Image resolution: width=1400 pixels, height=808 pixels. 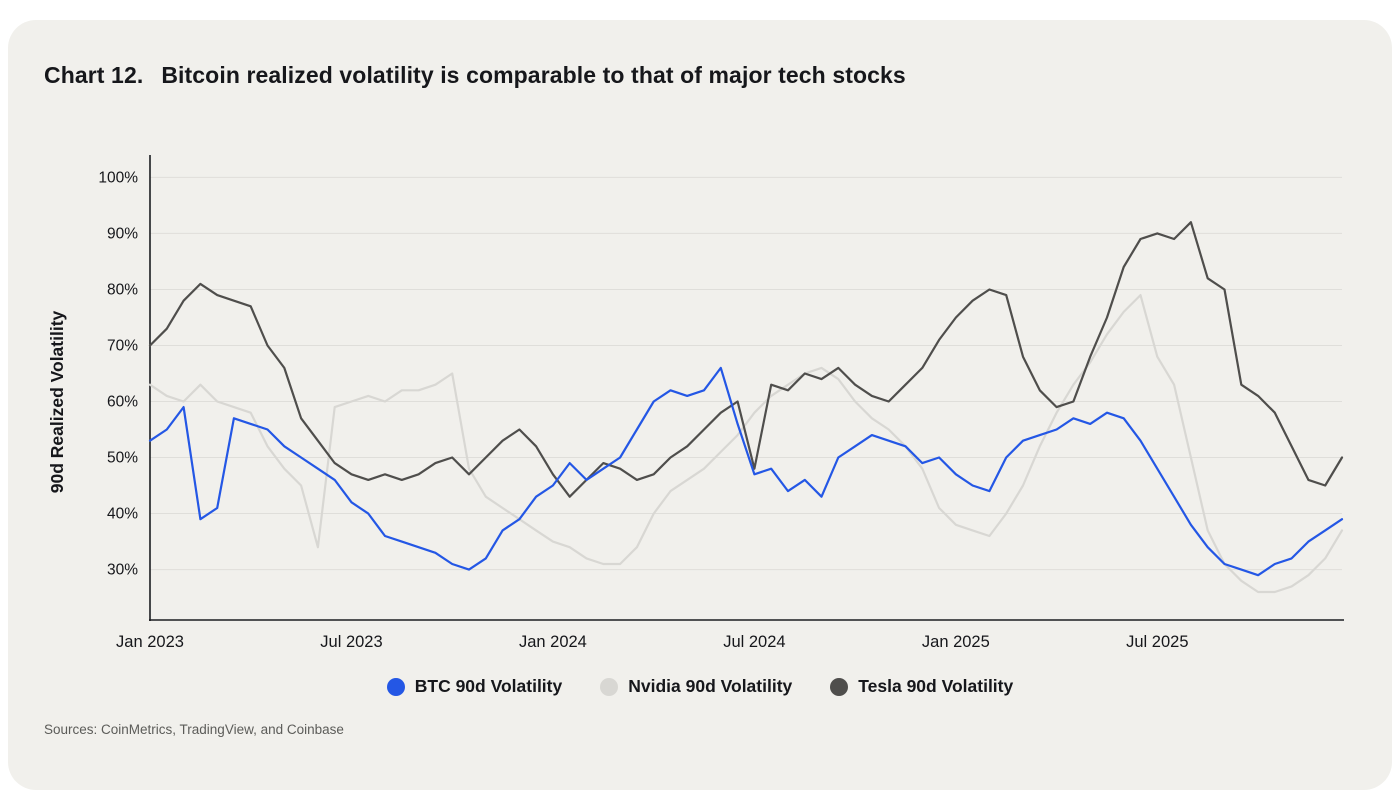 I want to click on chart-number-label: Chart 12., so click(x=94, y=75).